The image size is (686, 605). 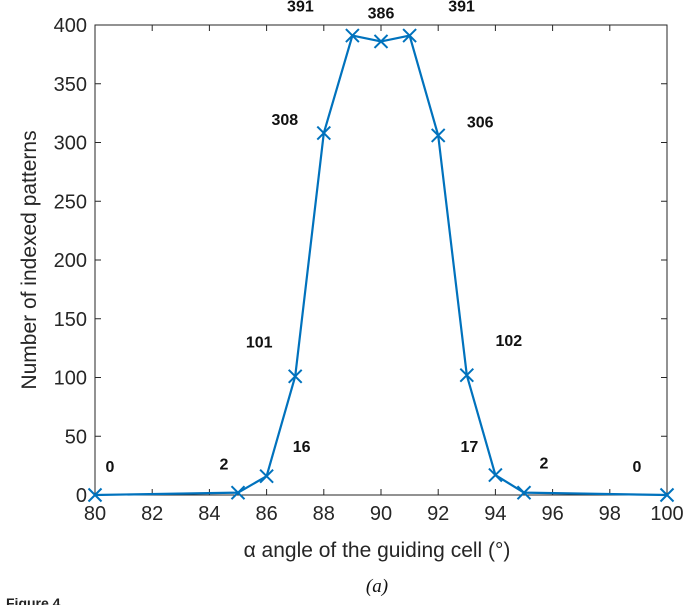 What do you see at coordinates (438, 514) in the screenshot?
I see `x-tick-label: 92` at bounding box center [438, 514].